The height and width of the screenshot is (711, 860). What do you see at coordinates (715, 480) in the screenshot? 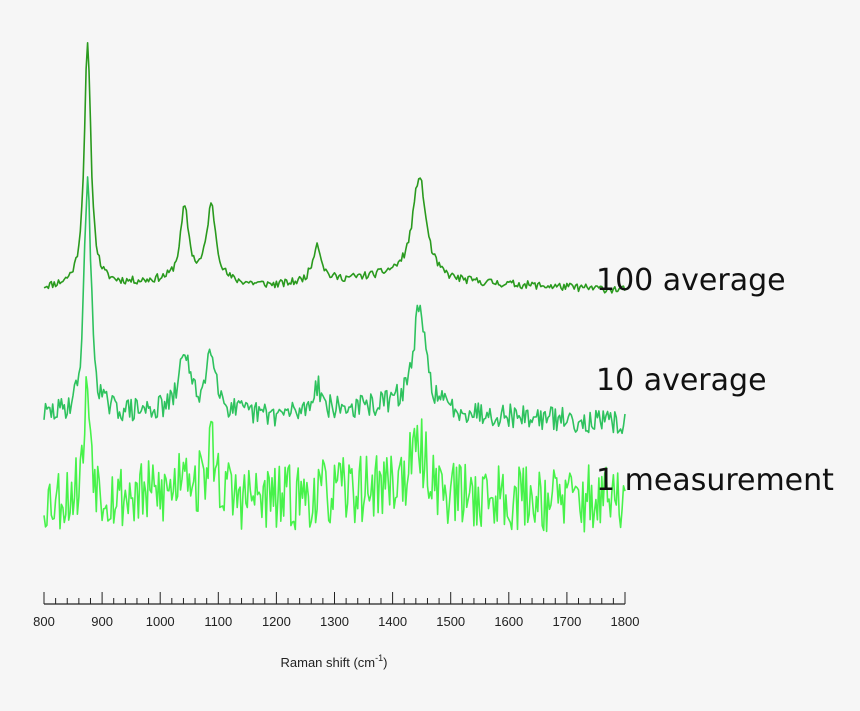
I see `series-label-1-measurement: 1 measurement` at bounding box center [715, 480].